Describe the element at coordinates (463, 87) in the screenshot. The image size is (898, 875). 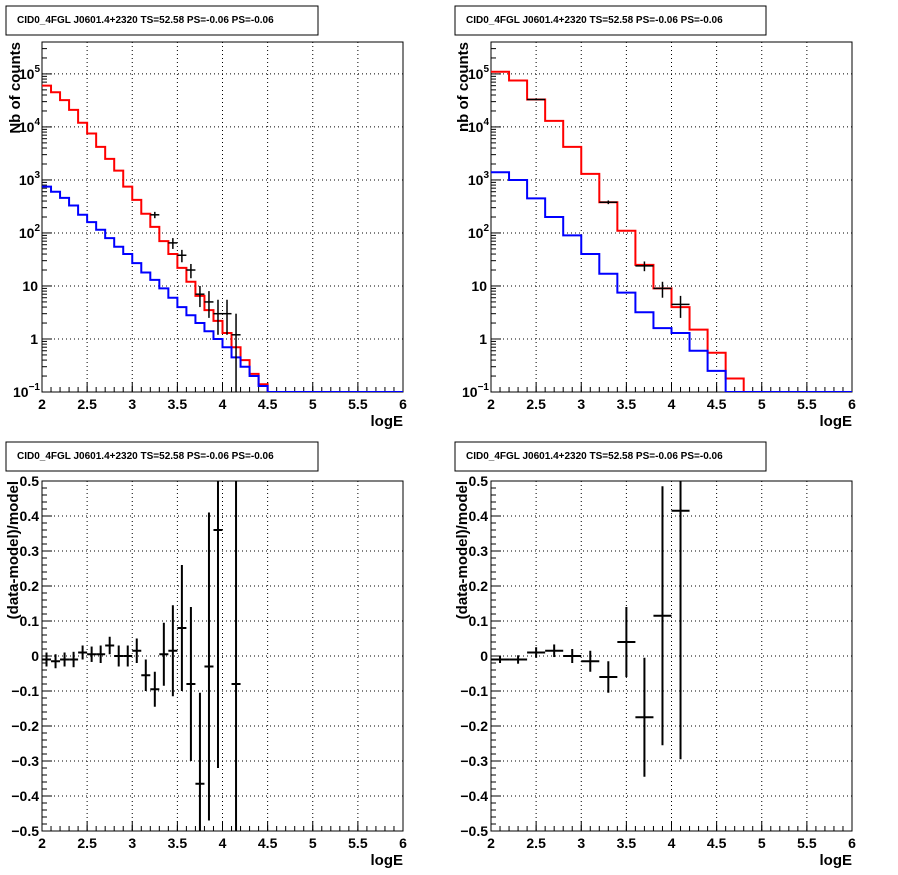
I see `y-axis-title: nb of counts` at that location.